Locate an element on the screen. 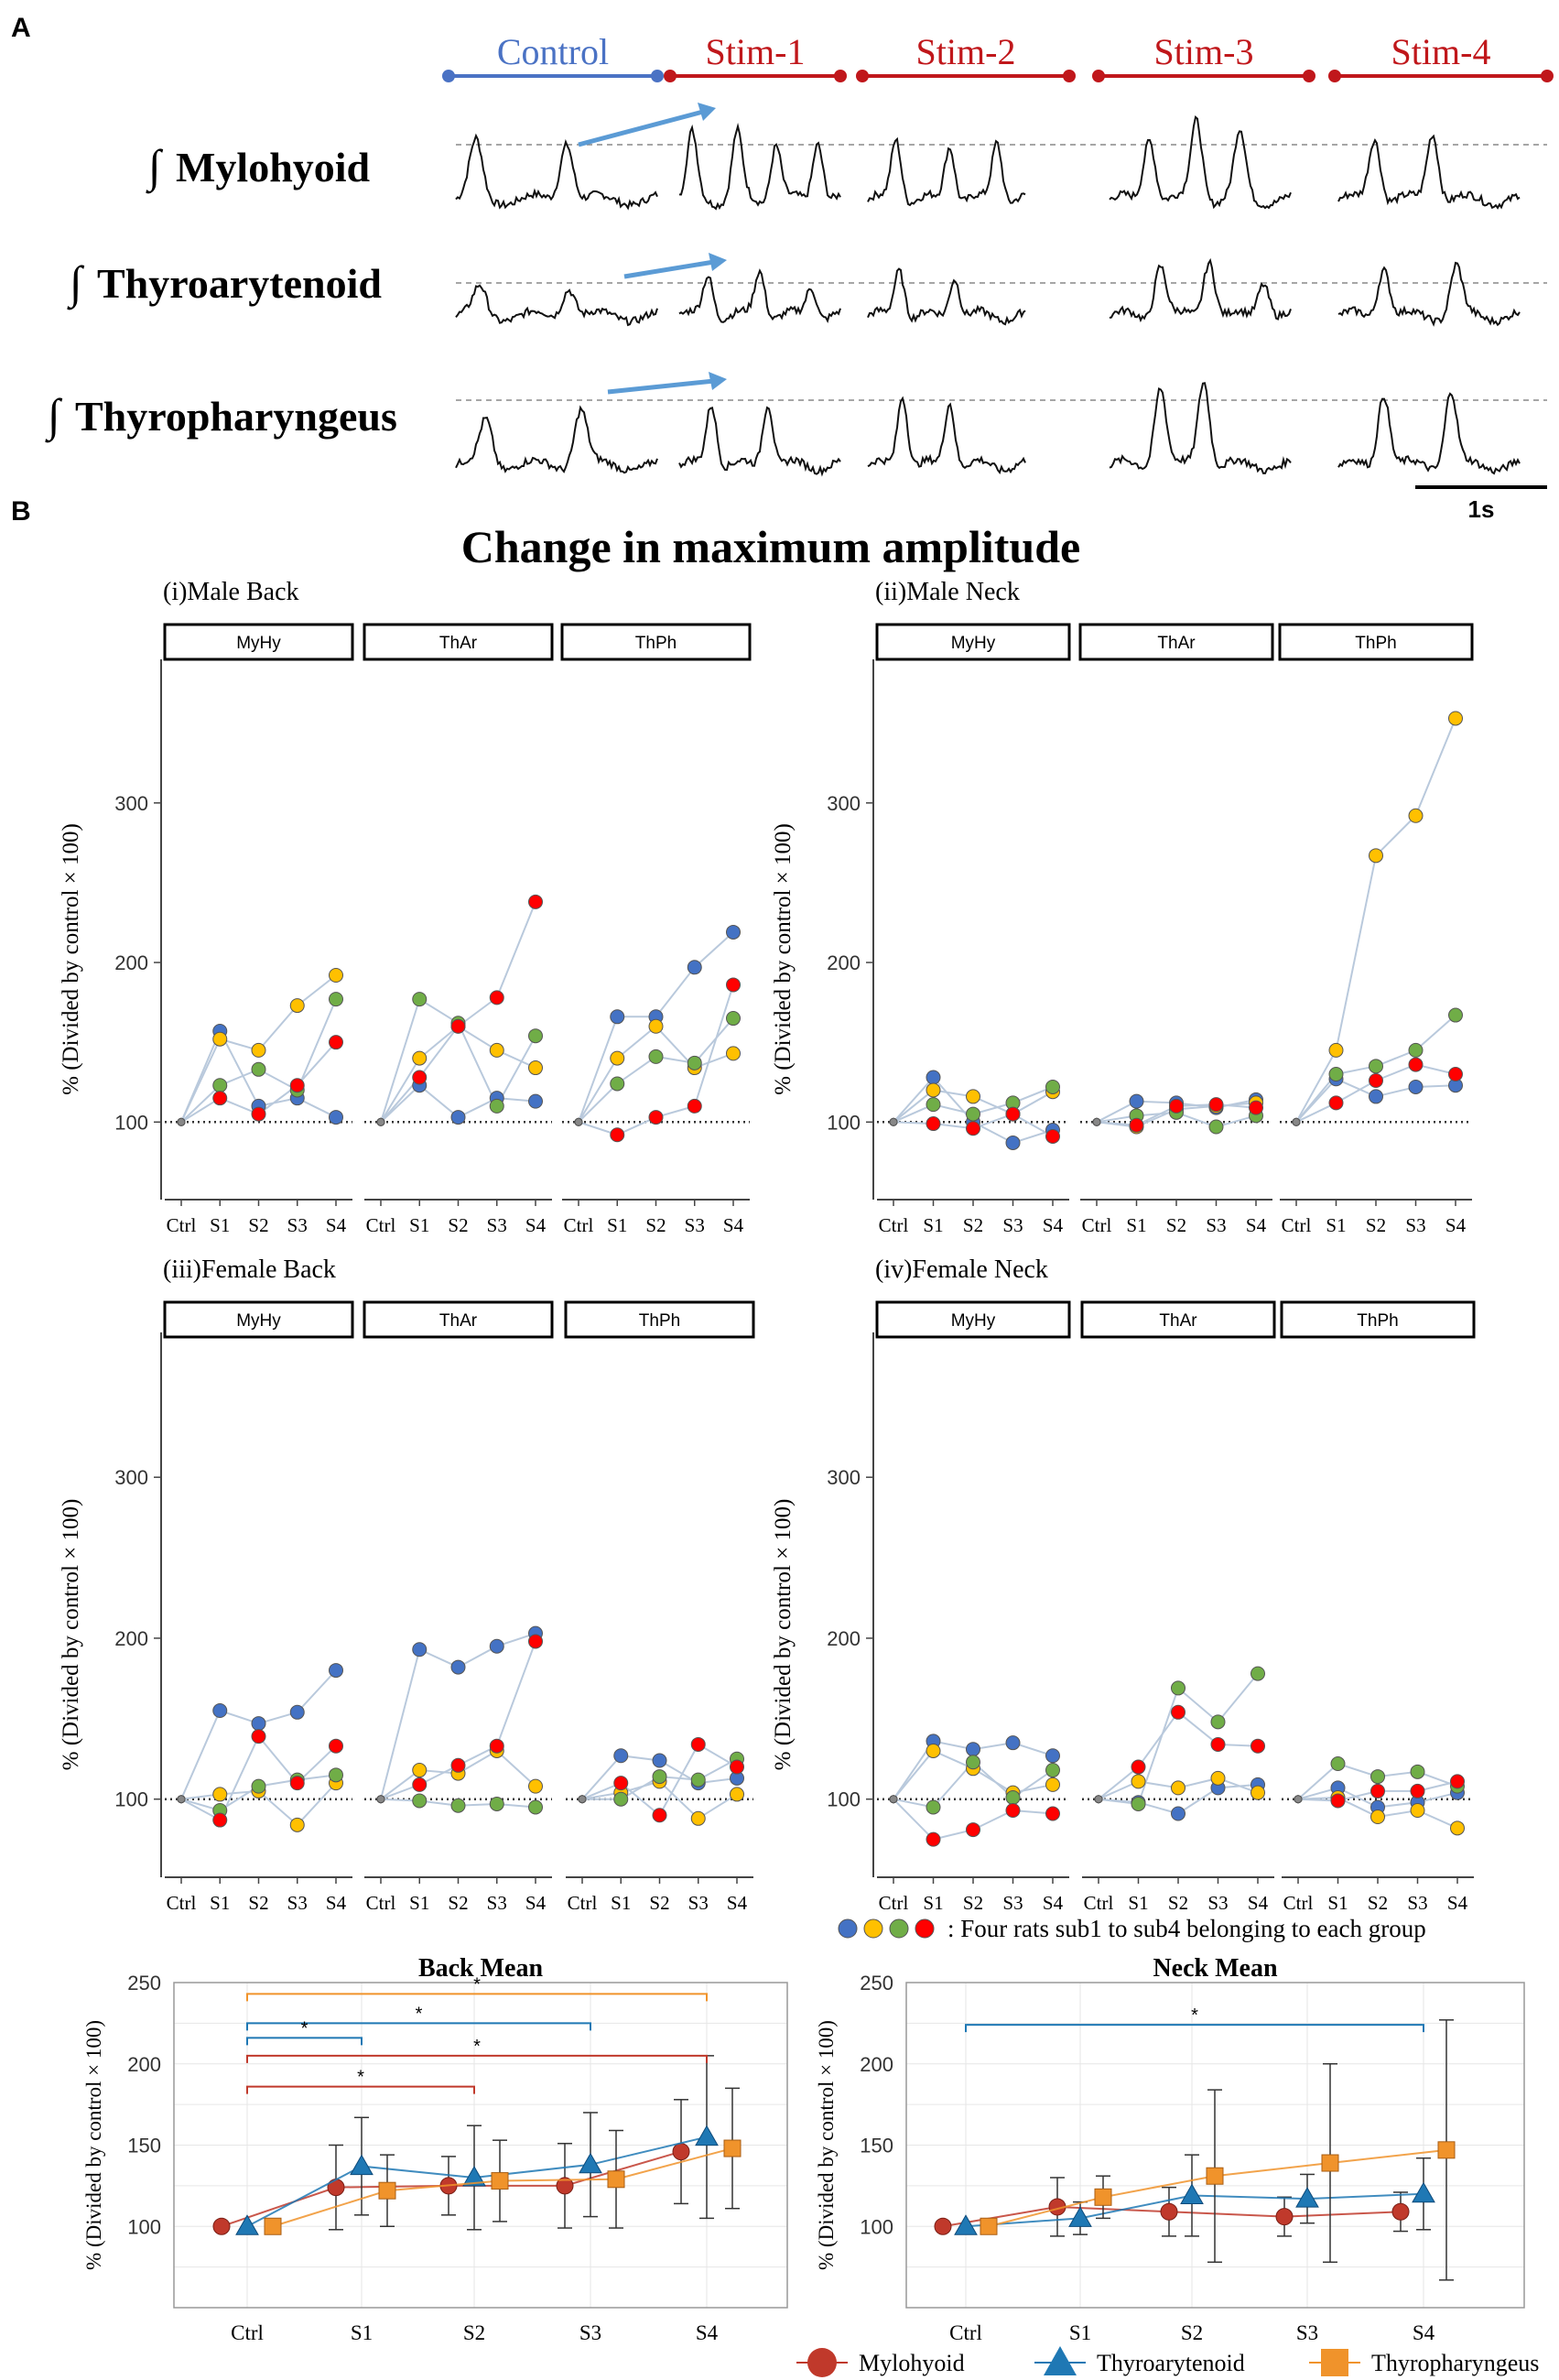  x-tick-label: S1 is located at coordinates (220, 1903).